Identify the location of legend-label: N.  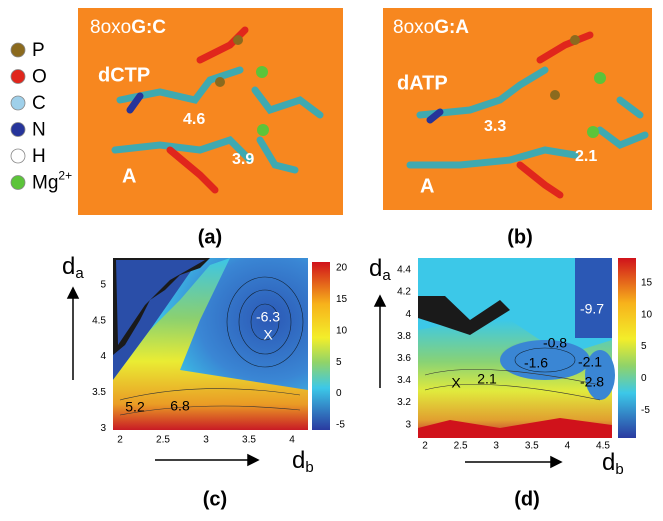
(39, 130).